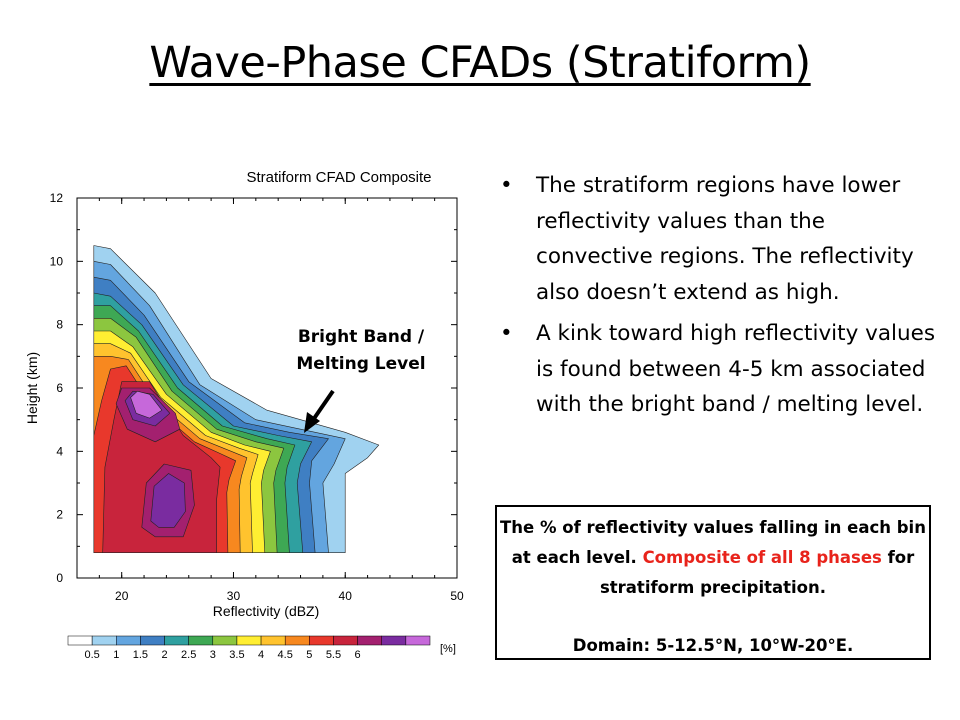 The height and width of the screenshot is (720, 960). Describe the element at coordinates (164, 655) in the screenshot. I see `colorbar-label: 2` at that location.